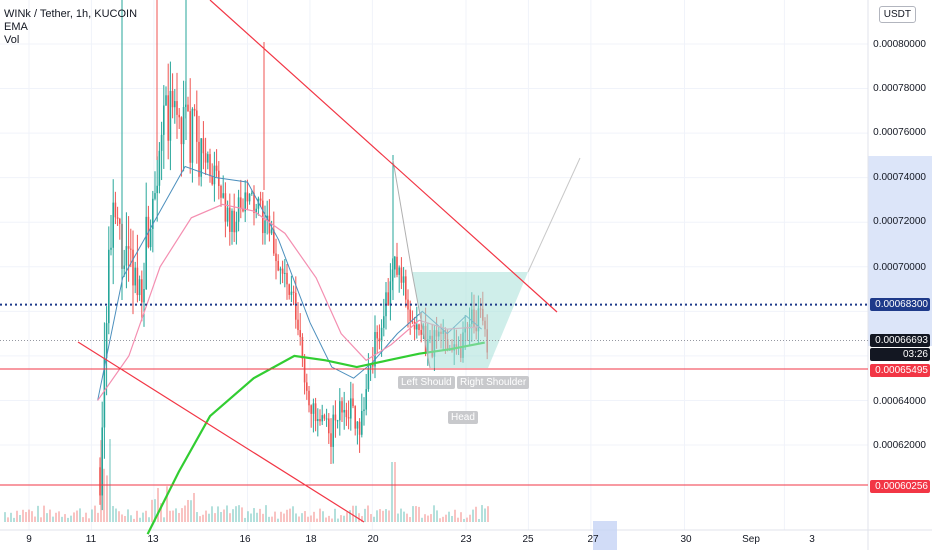 Image resolution: width=932 pixels, height=555 pixels. Describe the element at coordinates (554, 215) in the screenshot. I see `pattern-target-line` at that location.